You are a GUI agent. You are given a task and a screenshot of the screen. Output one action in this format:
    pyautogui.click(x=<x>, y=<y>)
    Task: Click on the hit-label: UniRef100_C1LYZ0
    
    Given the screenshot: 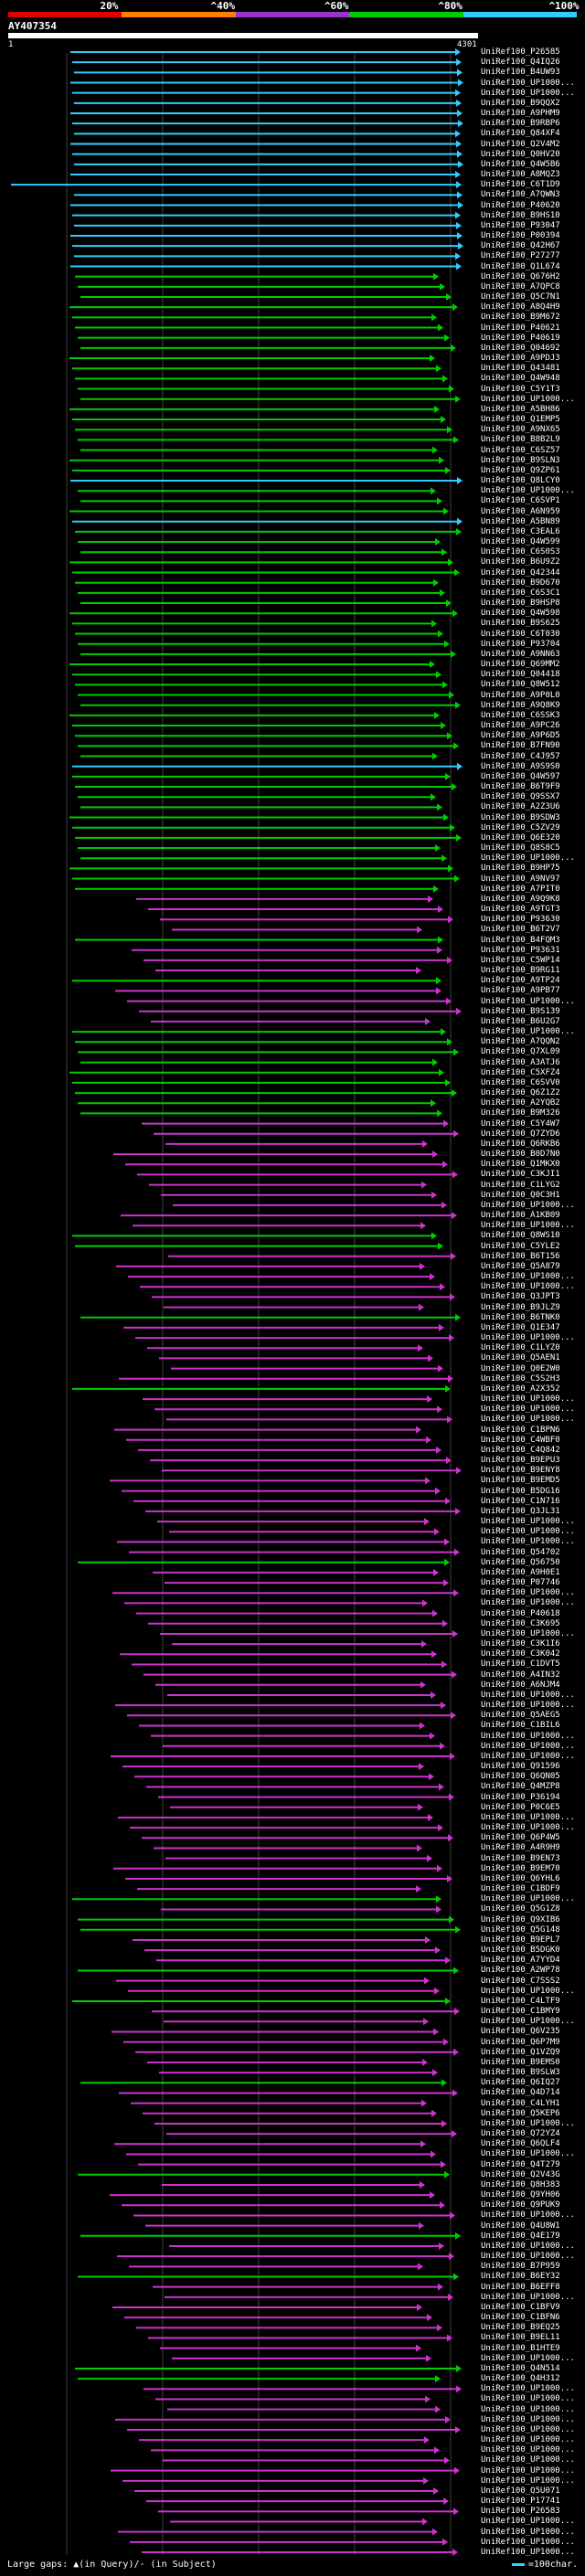 What is the action you would take?
    pyautogui.click(x=520, y=1348)
    